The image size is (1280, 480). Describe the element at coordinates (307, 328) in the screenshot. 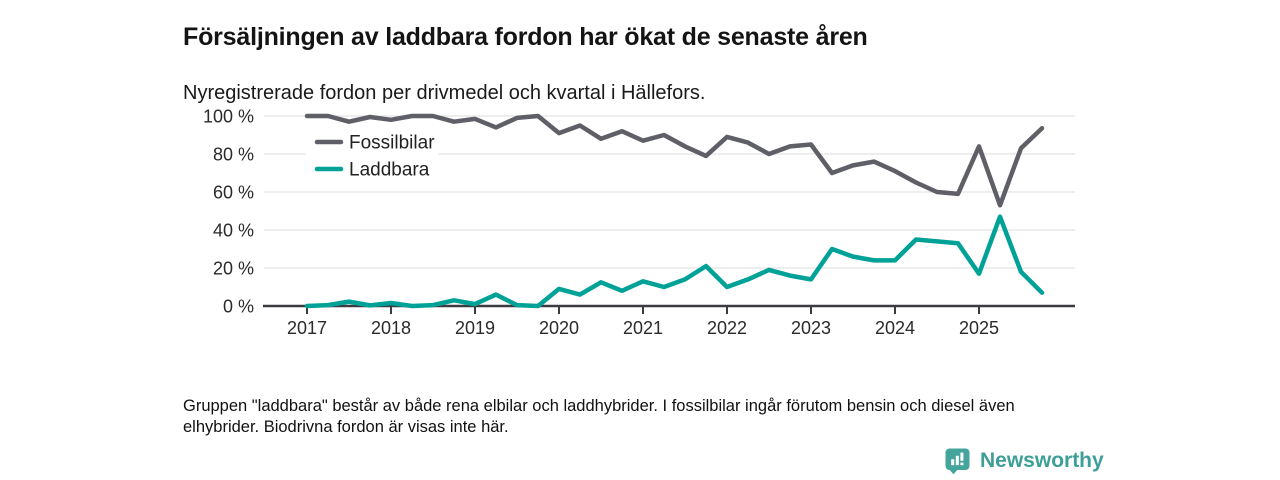

I see `x-tick-label: 2017` at that location.